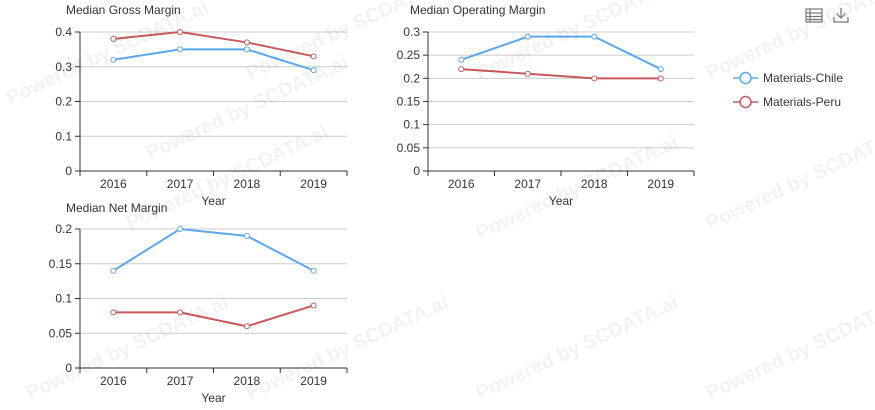 This screenshot has width=875, height=410. I want to click on legend-item: Materials-Chile, so click(788, 78).